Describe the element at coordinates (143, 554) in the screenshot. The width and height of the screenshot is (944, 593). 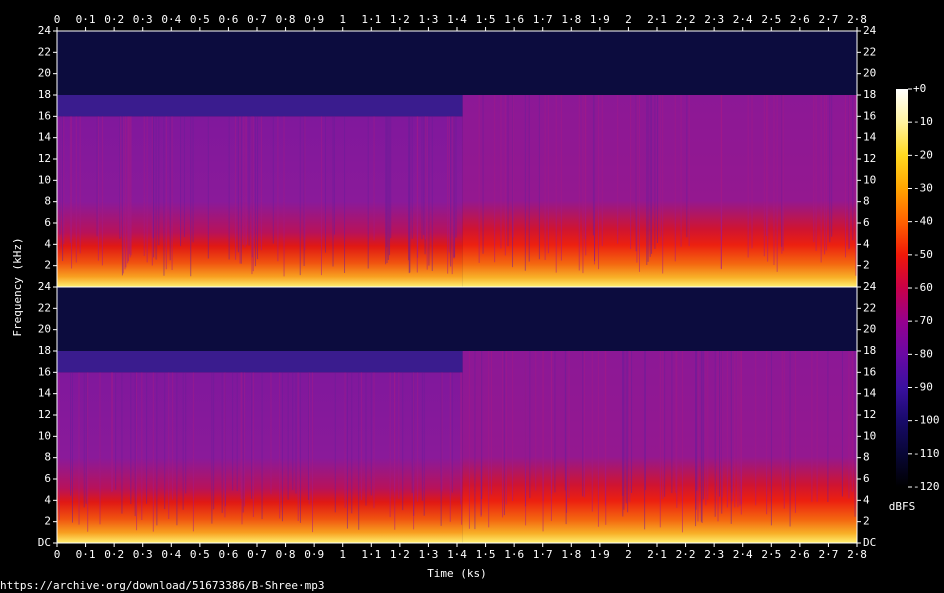
I see `x-tick-label: 0·3` at that location.